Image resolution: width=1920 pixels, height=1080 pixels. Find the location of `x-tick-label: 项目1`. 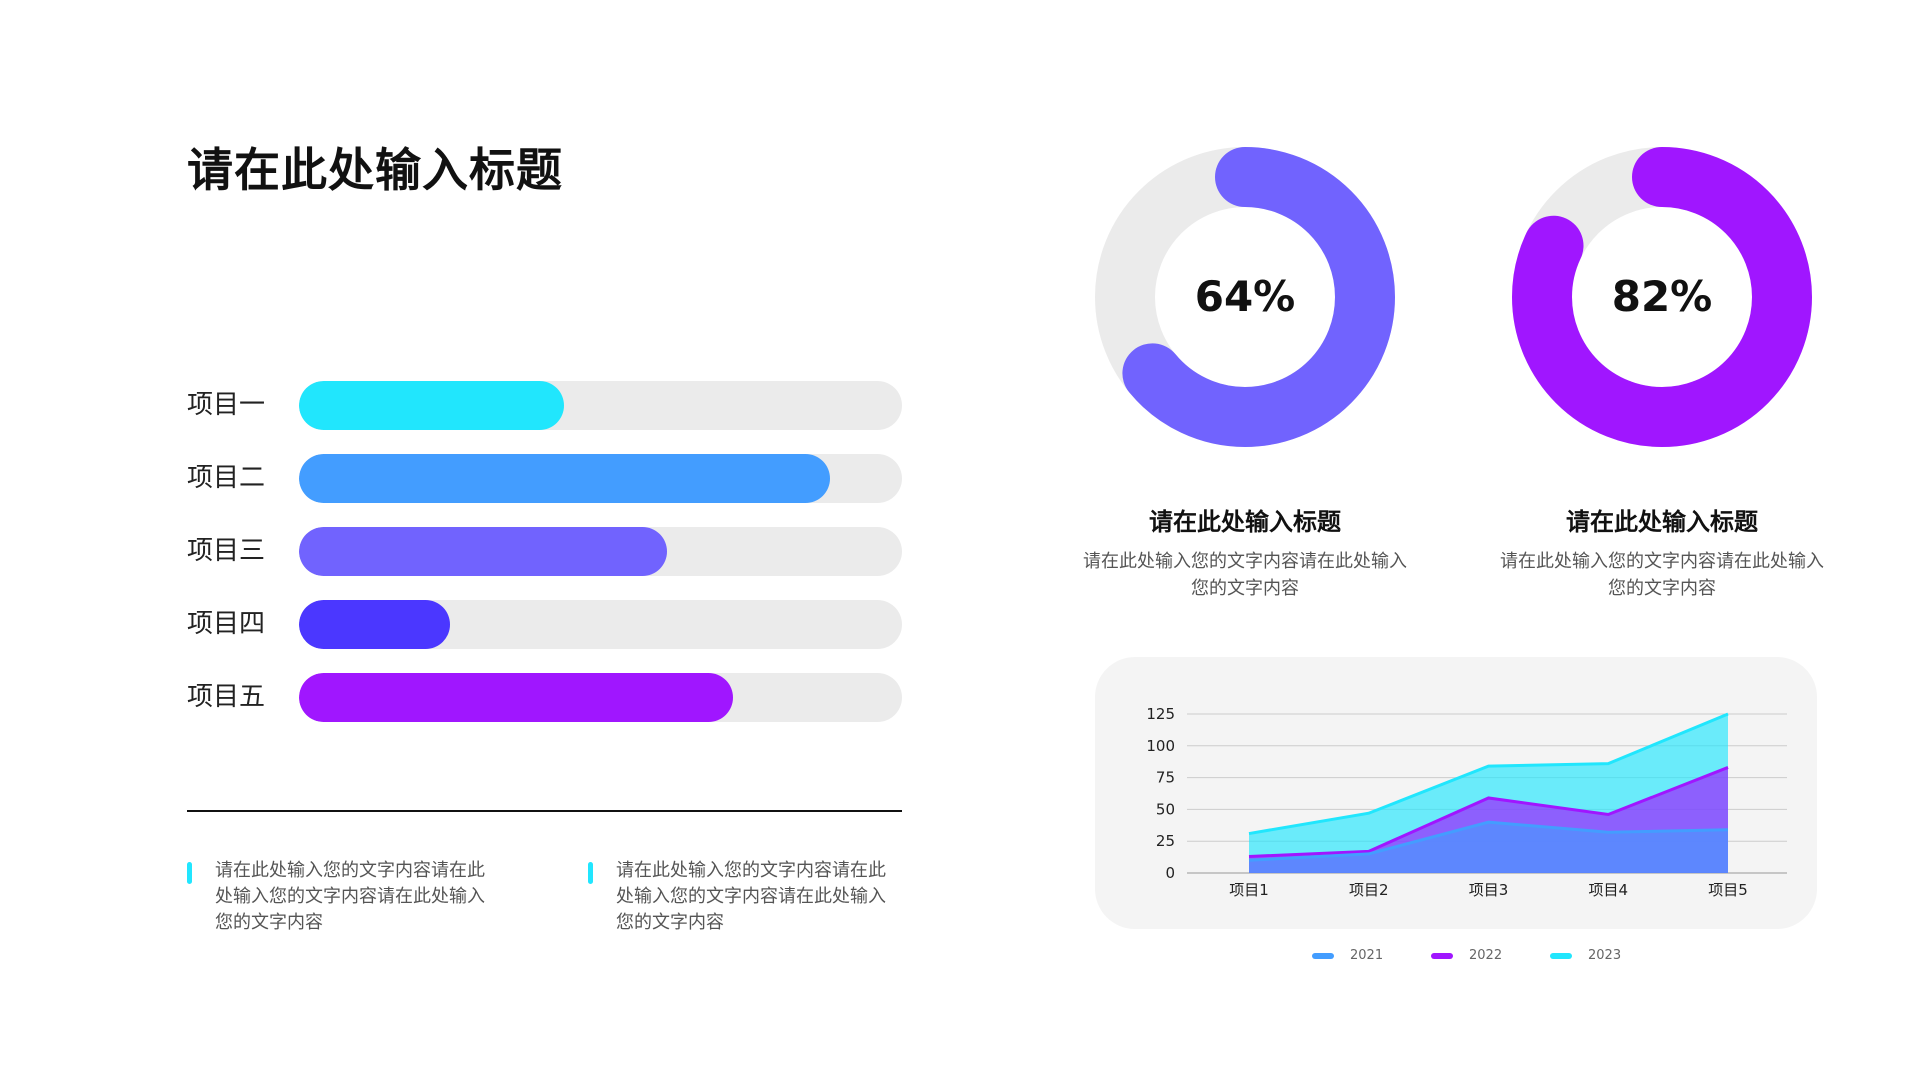

x-tick-label: 项目1 is located at coordinates (1249, 890).